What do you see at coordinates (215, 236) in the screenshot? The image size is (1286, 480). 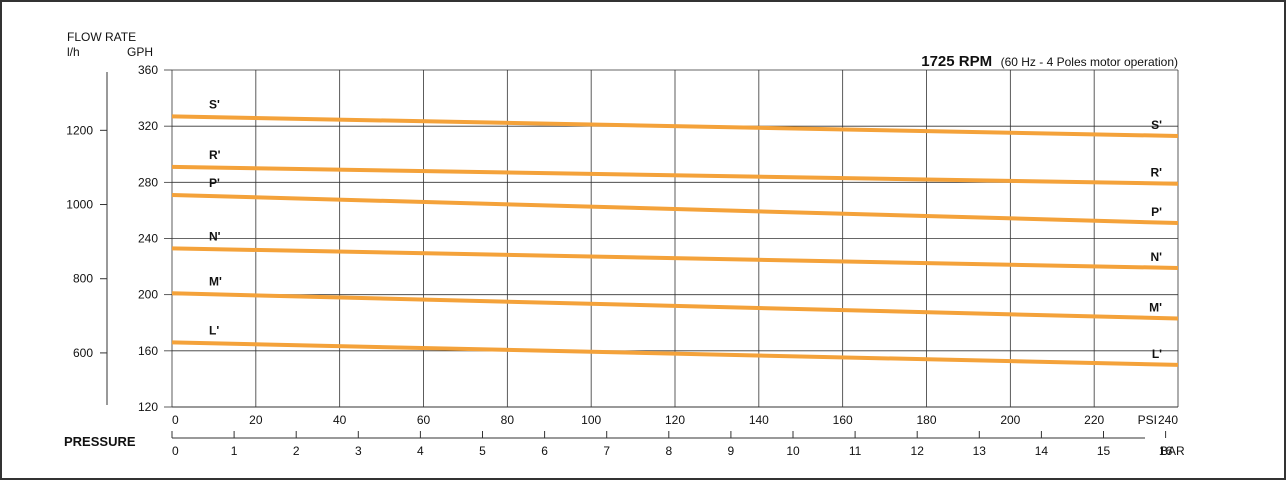 I see `series-label-start: N'` at bounding box center [215, 236].